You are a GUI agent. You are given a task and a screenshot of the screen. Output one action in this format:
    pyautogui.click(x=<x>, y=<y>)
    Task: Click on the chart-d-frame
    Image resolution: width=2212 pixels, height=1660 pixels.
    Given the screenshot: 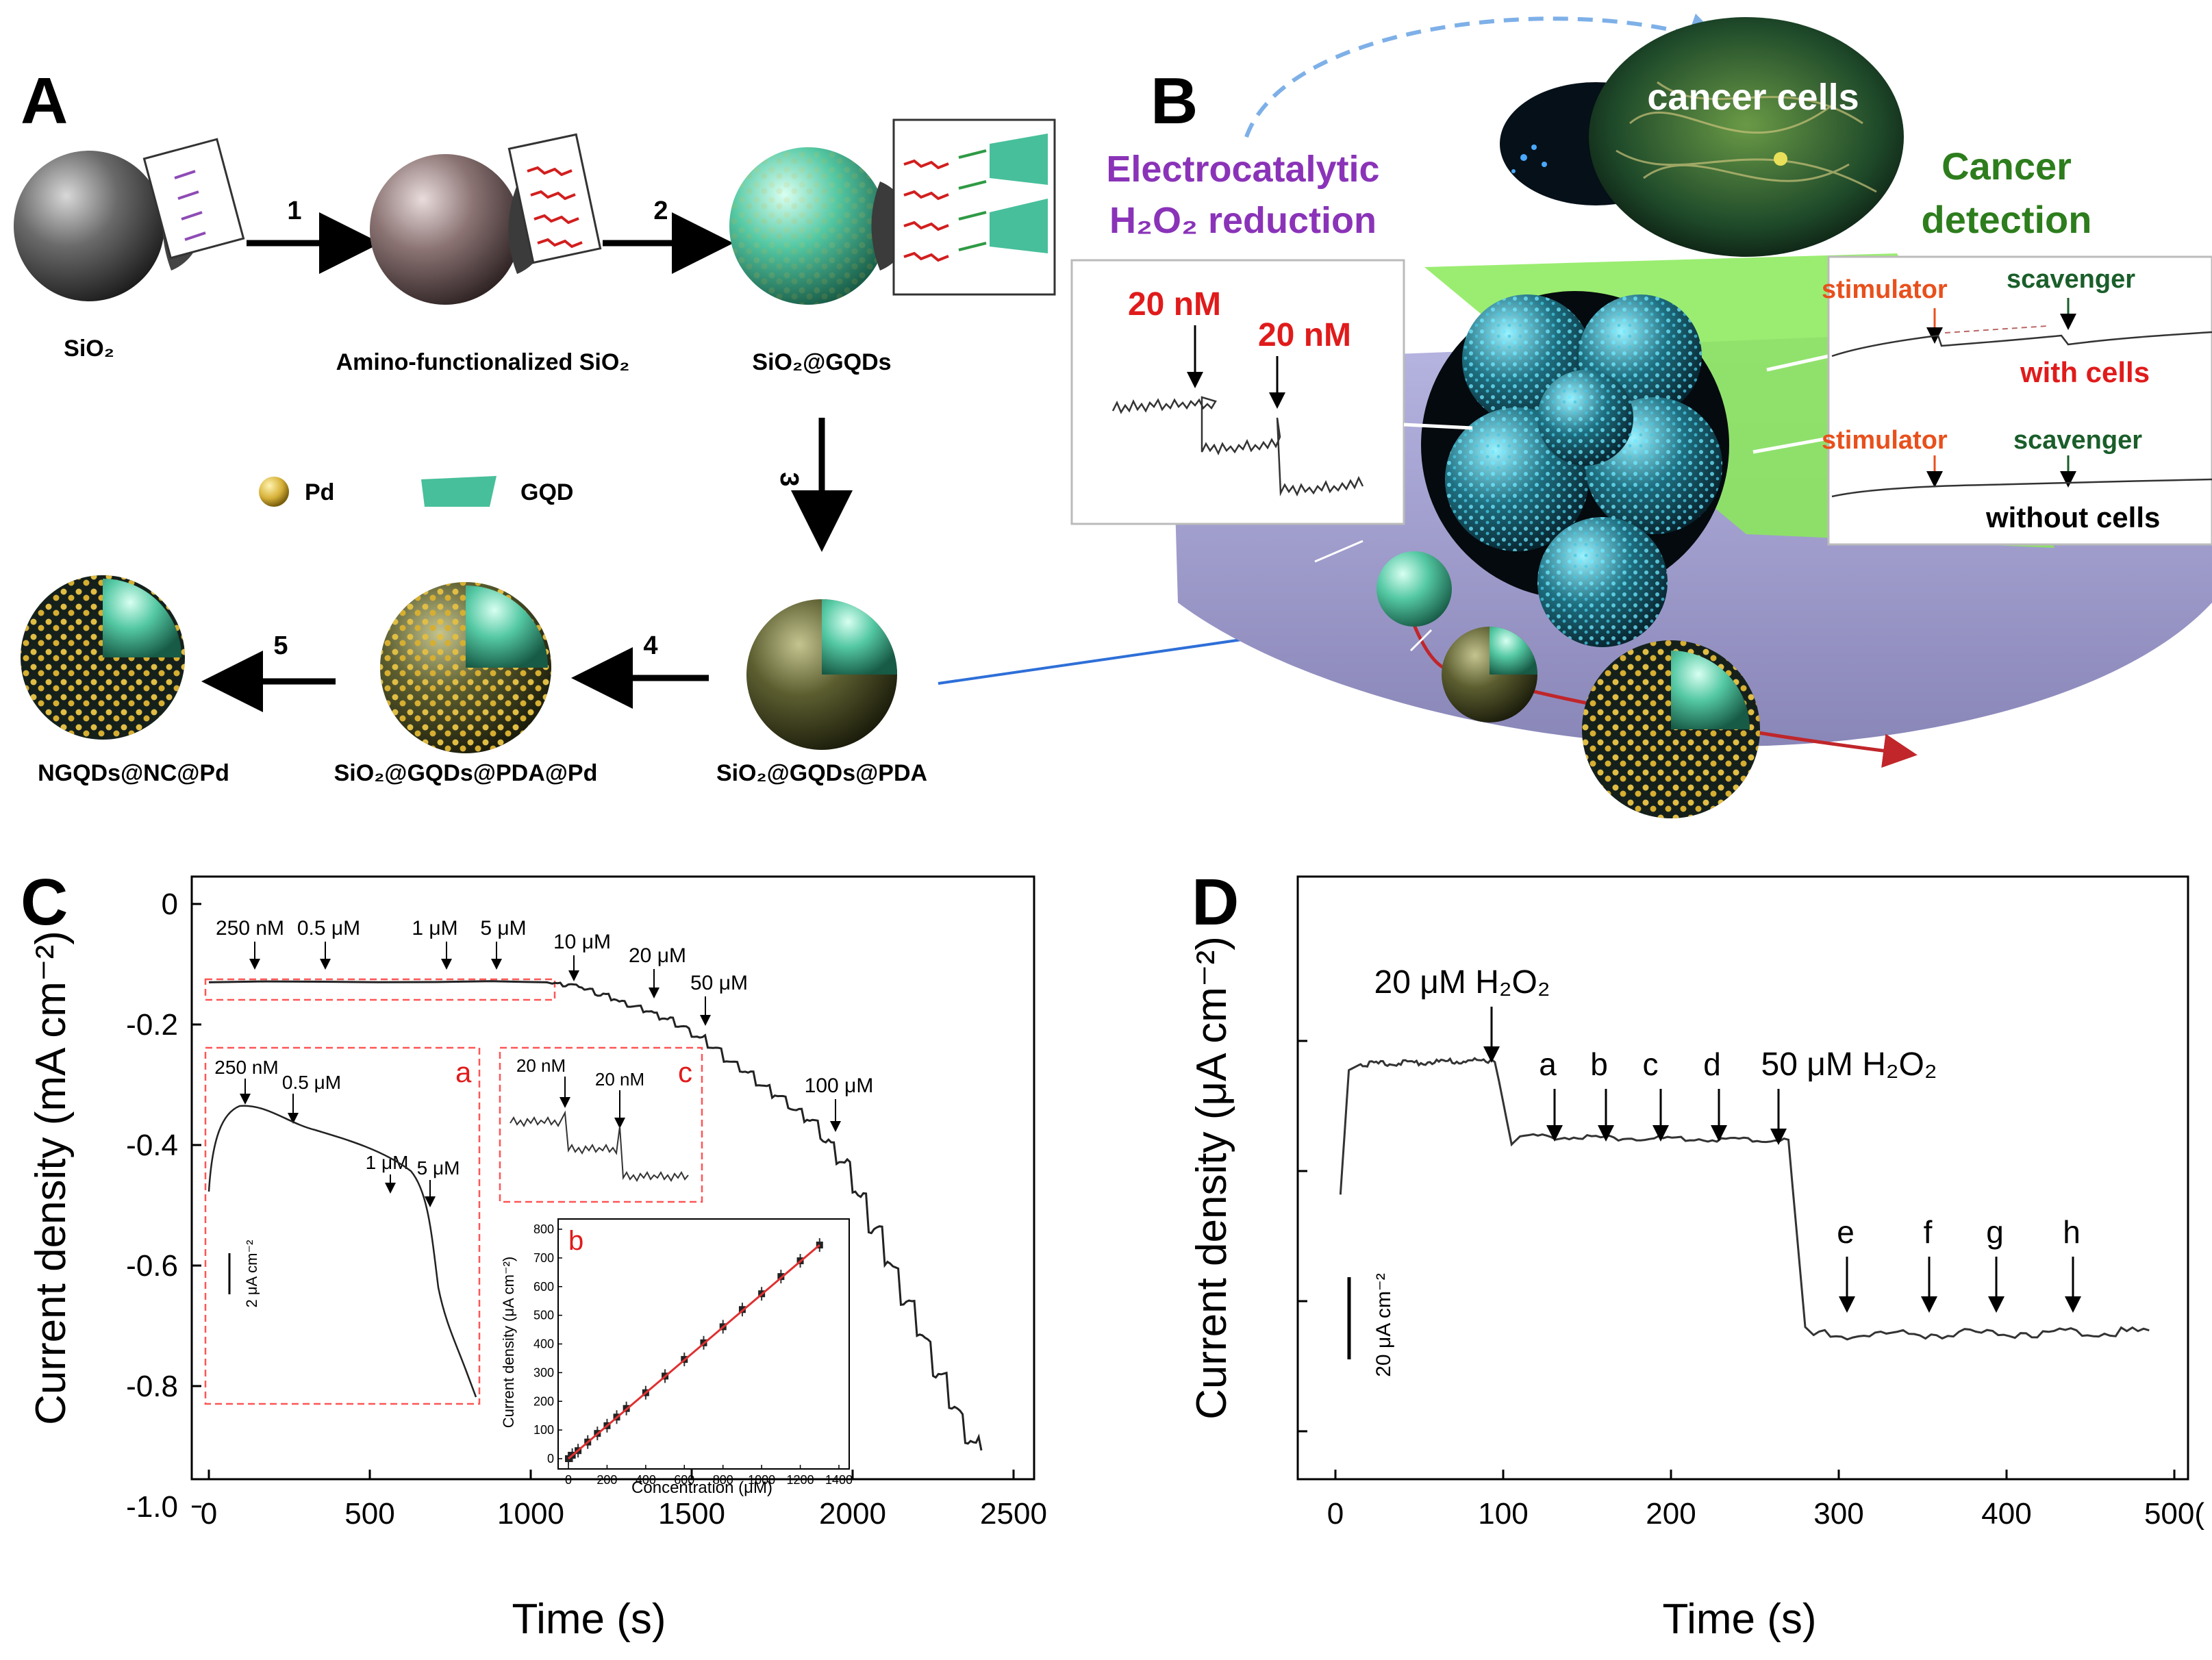 What is the action you would take?
    pyautogui.click(x=1742, y=1178)
    